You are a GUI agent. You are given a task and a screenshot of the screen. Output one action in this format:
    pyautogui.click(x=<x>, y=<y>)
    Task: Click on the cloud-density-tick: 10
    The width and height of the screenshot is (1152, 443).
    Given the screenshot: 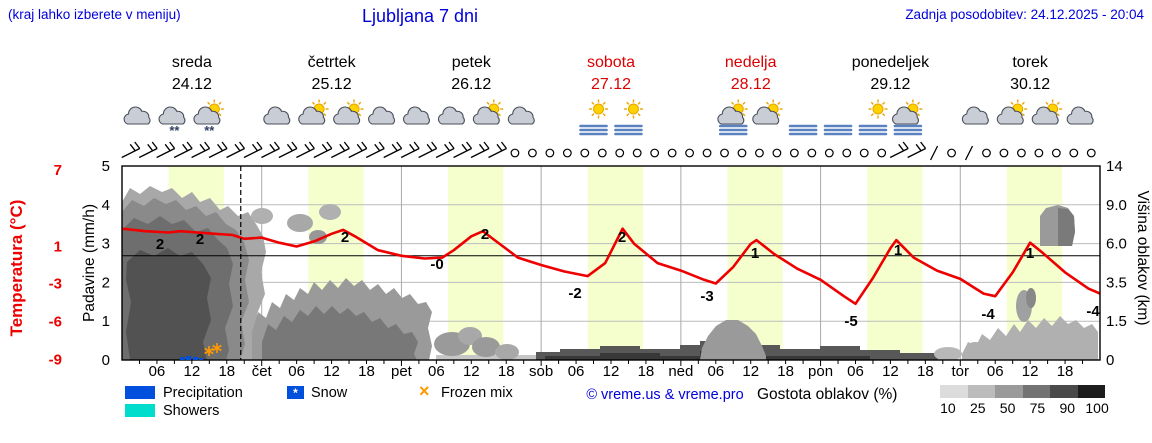 What is the action you would take?
    pyautogui.click(x=948, y=408)
    